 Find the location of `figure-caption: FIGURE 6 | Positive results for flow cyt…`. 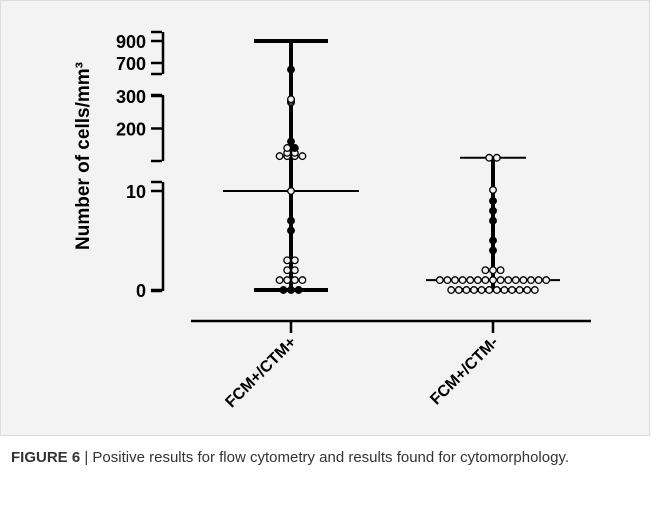

figure-caption: FIGURE 6 | Positive results for flow cyt… is located at coordinates (326, 458).